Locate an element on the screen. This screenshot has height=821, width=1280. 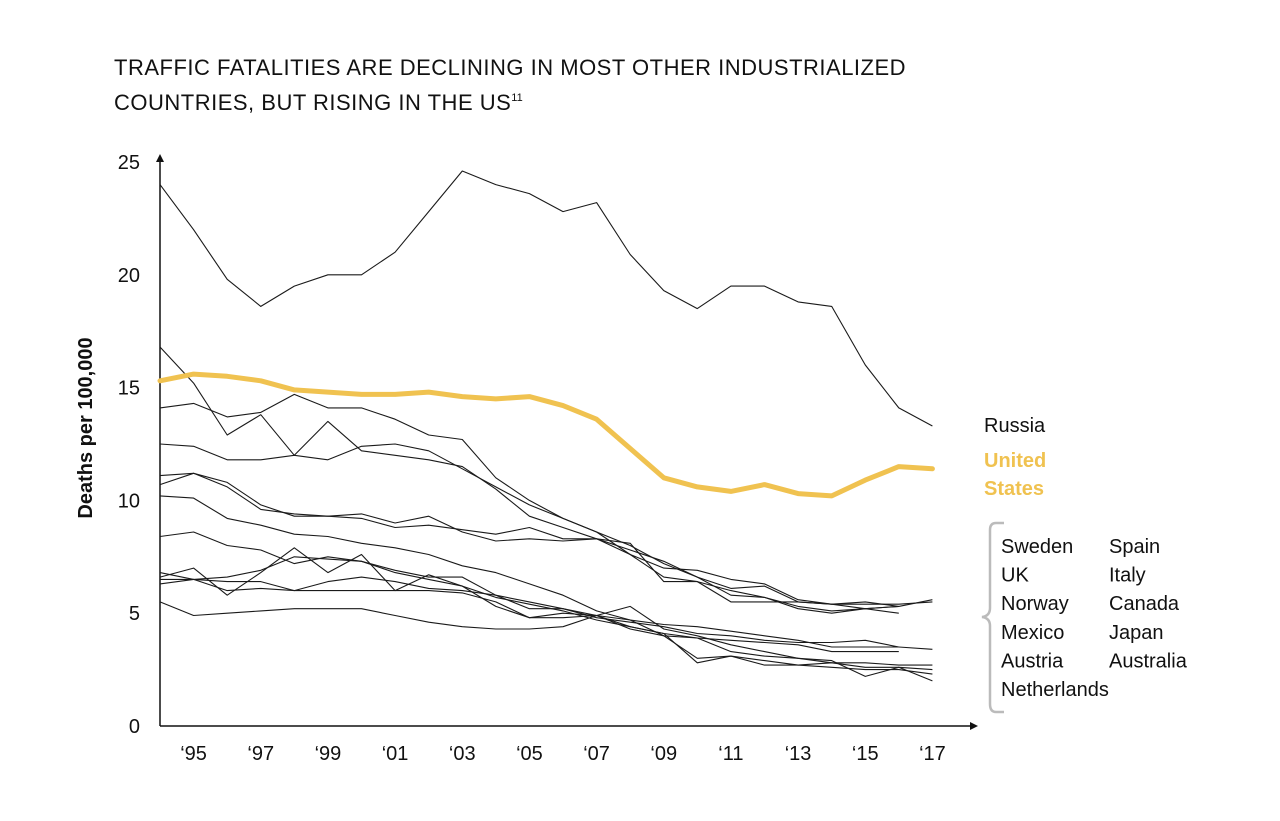
group-country-label: Canada is located at coordinates (1144, 604).